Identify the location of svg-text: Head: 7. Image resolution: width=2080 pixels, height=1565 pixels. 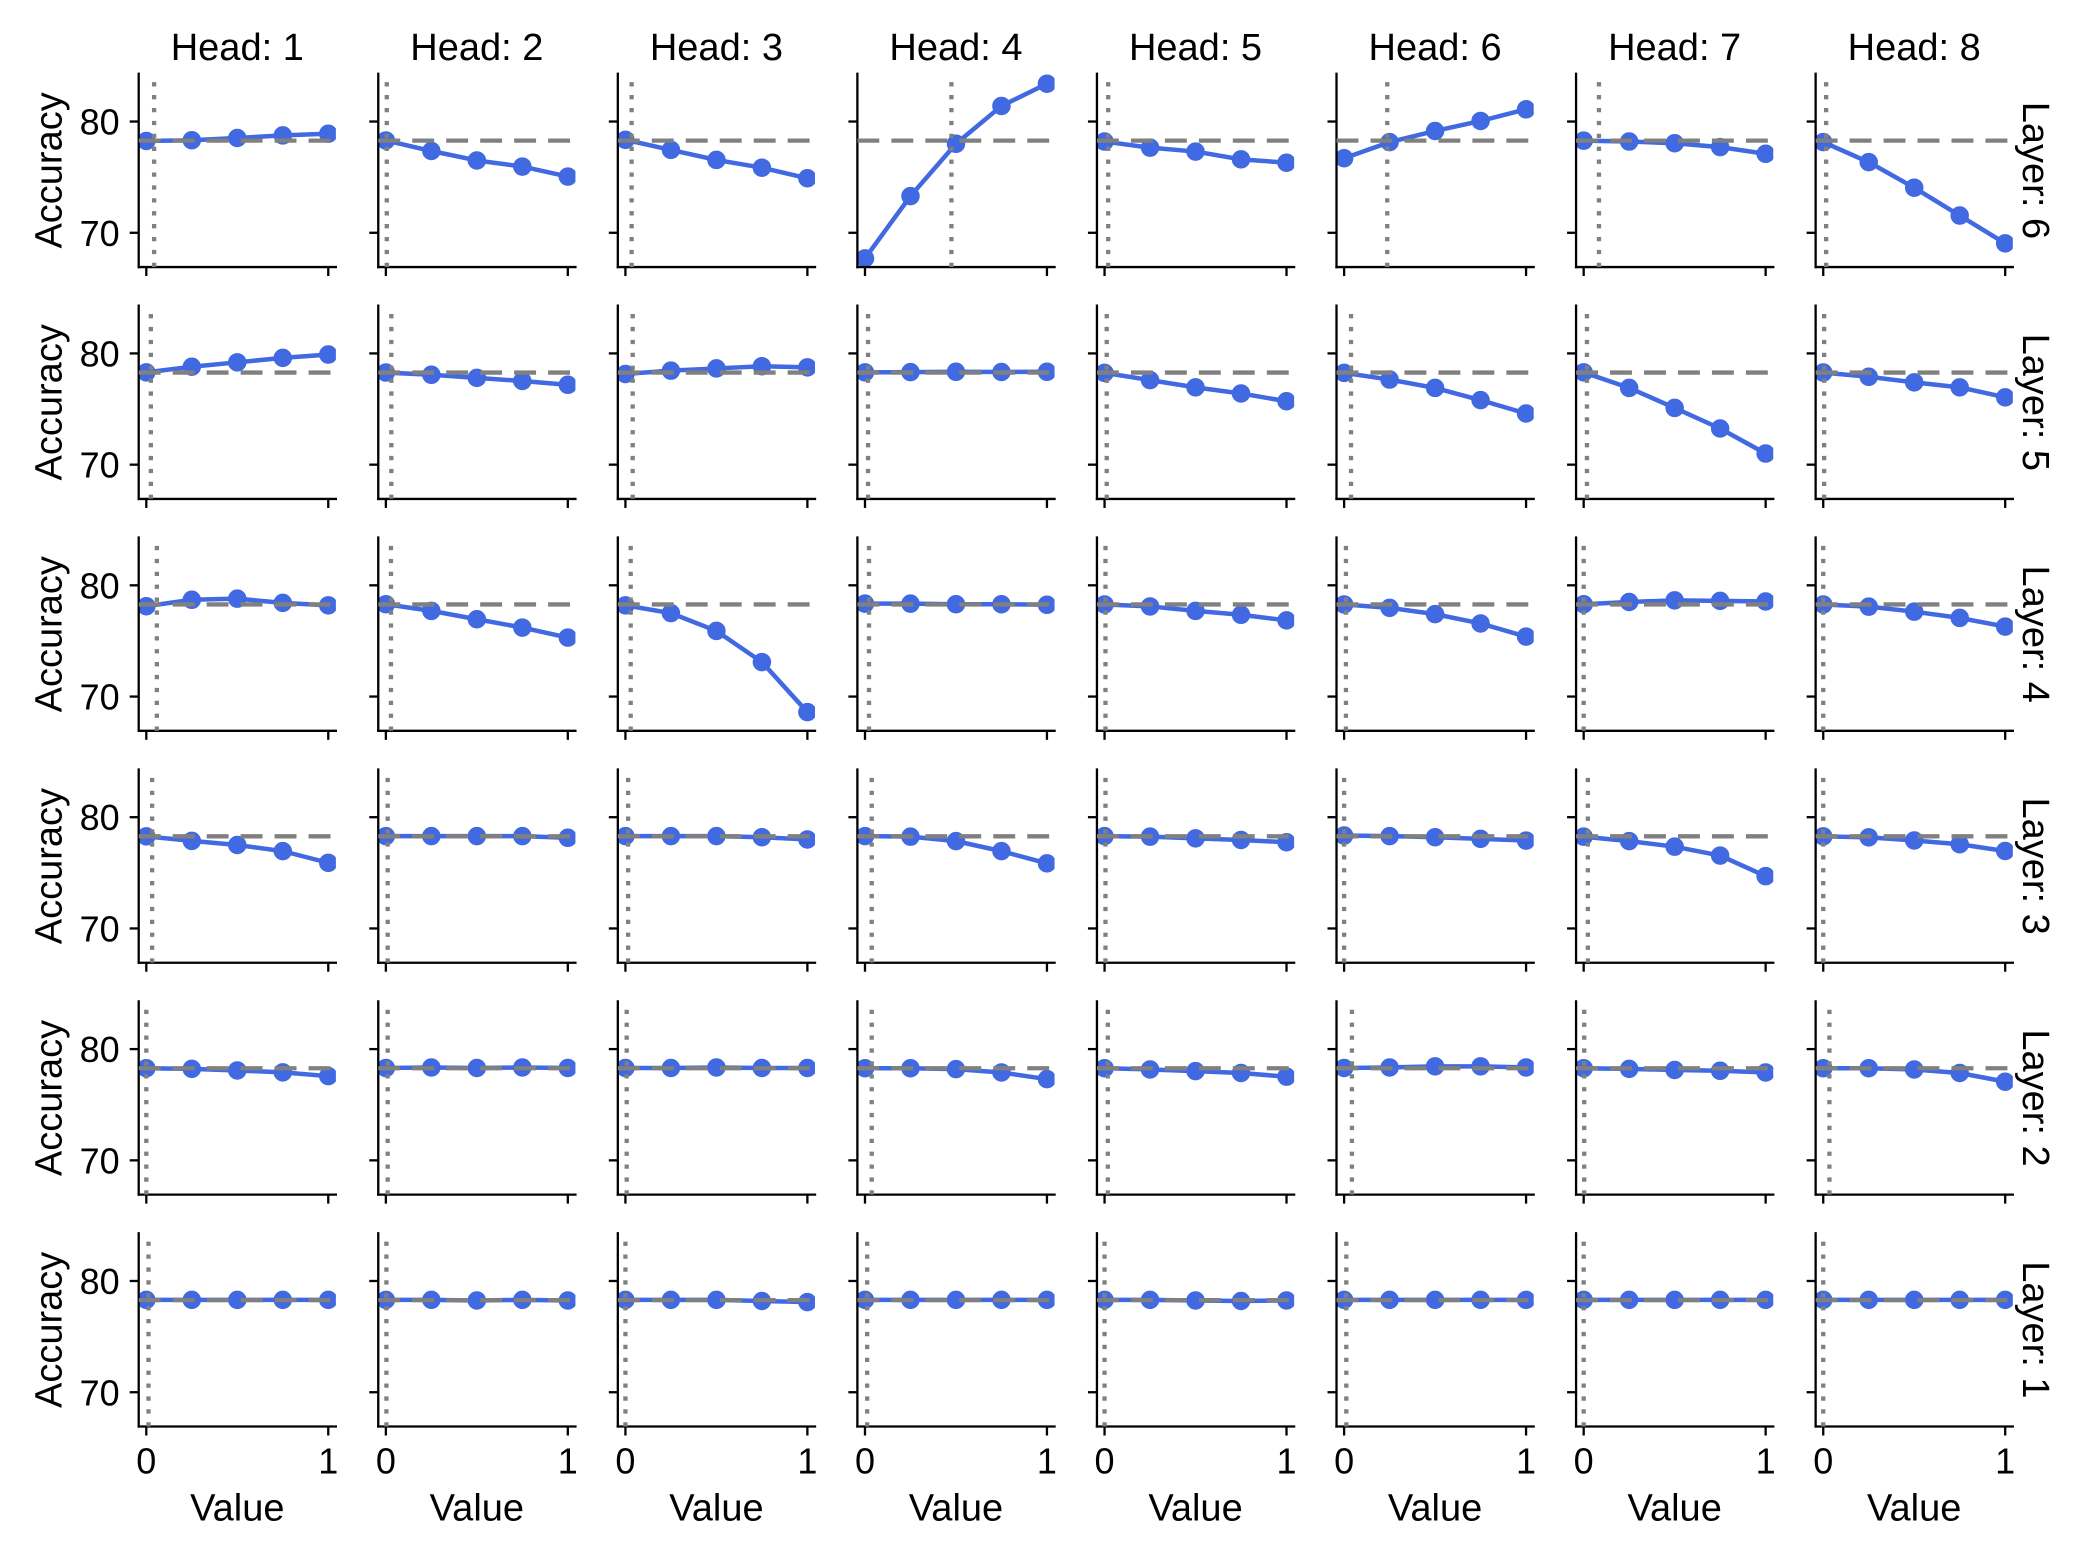
(1674, 48).